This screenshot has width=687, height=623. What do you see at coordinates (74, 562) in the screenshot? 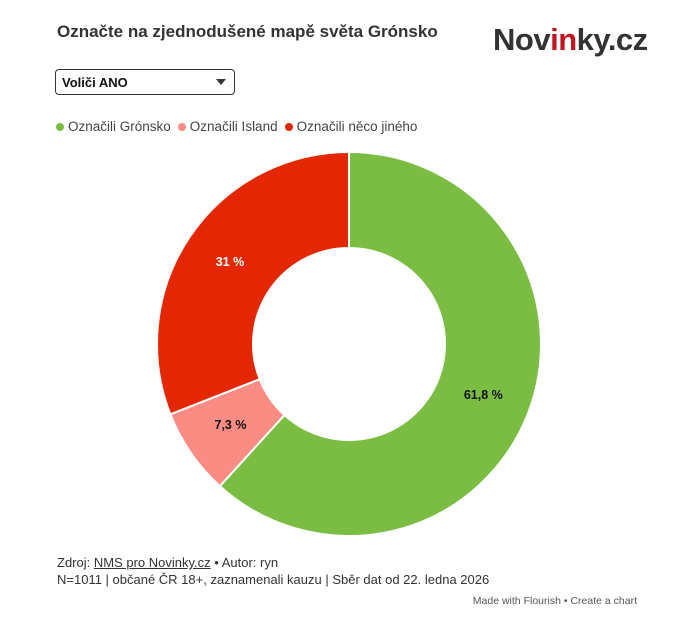
I see `source-prefix: Zdroj:` at bounding box center [74, 562].